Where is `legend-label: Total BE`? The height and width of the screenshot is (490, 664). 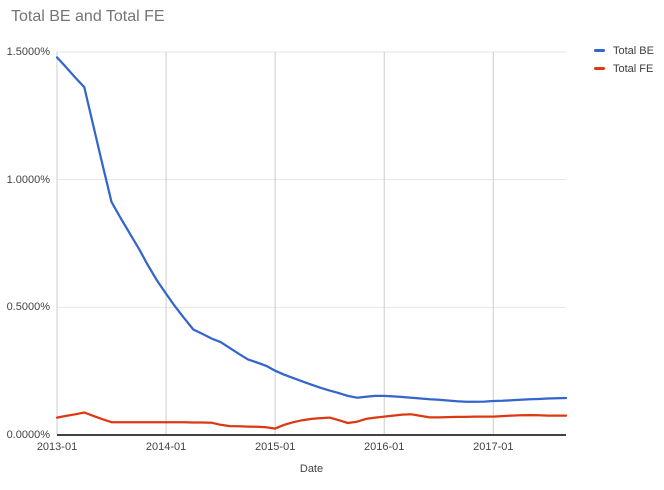 legend-label: Total BE is located at coordinates (633, 50).